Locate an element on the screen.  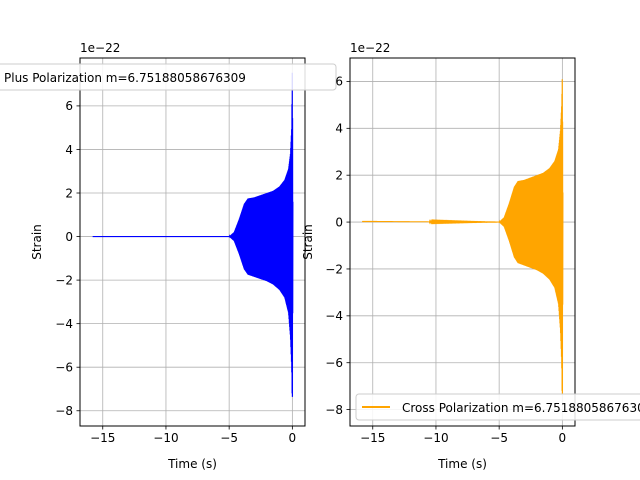
plus-y-tick-label: −6 is located at coordinates (64, 368).